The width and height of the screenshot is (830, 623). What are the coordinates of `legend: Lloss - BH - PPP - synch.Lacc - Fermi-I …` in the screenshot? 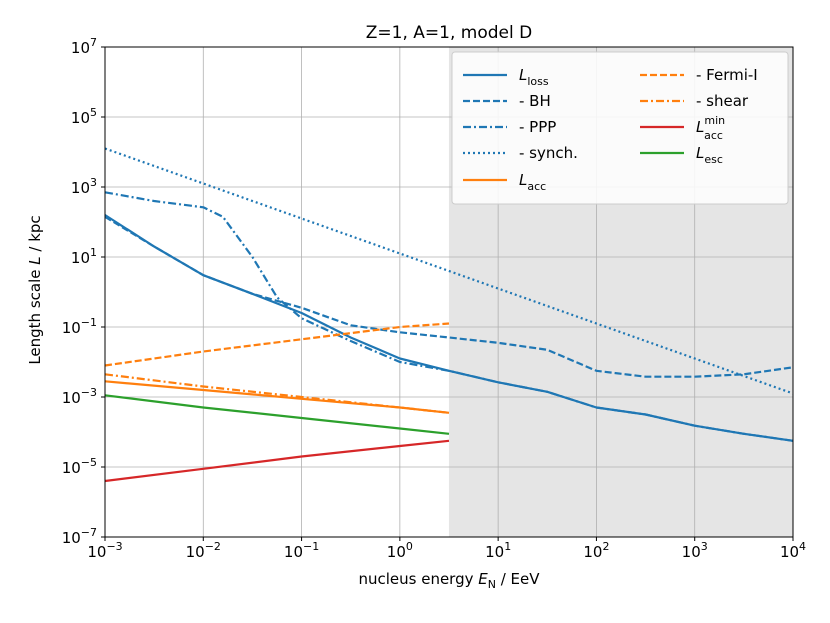 It's located at (620, 128).